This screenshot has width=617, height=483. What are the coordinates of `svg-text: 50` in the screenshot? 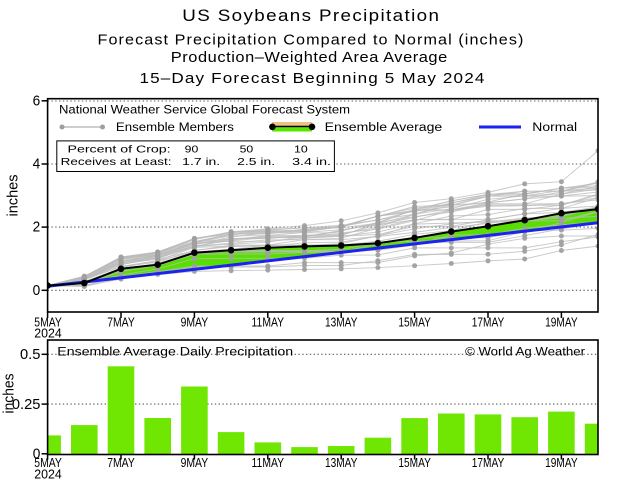 It's located at (247, 149).